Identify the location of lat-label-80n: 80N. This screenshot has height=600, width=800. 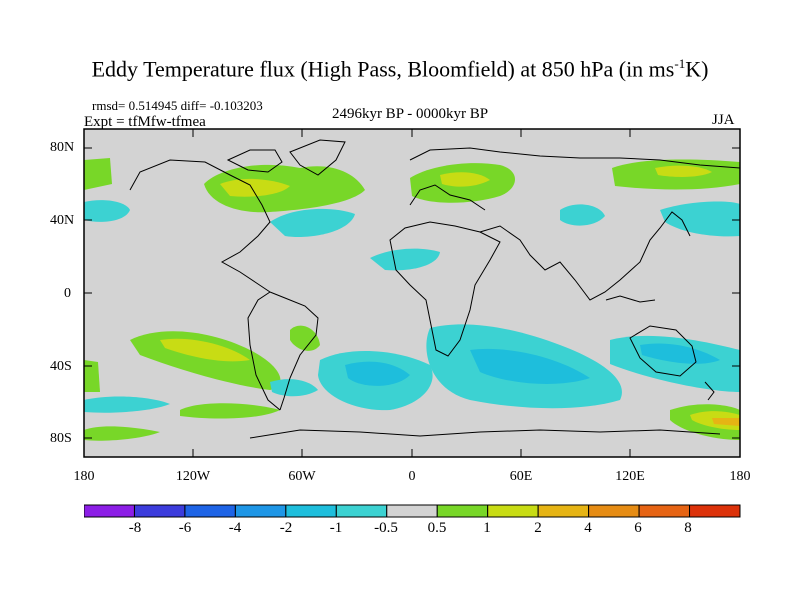
(62, 147).